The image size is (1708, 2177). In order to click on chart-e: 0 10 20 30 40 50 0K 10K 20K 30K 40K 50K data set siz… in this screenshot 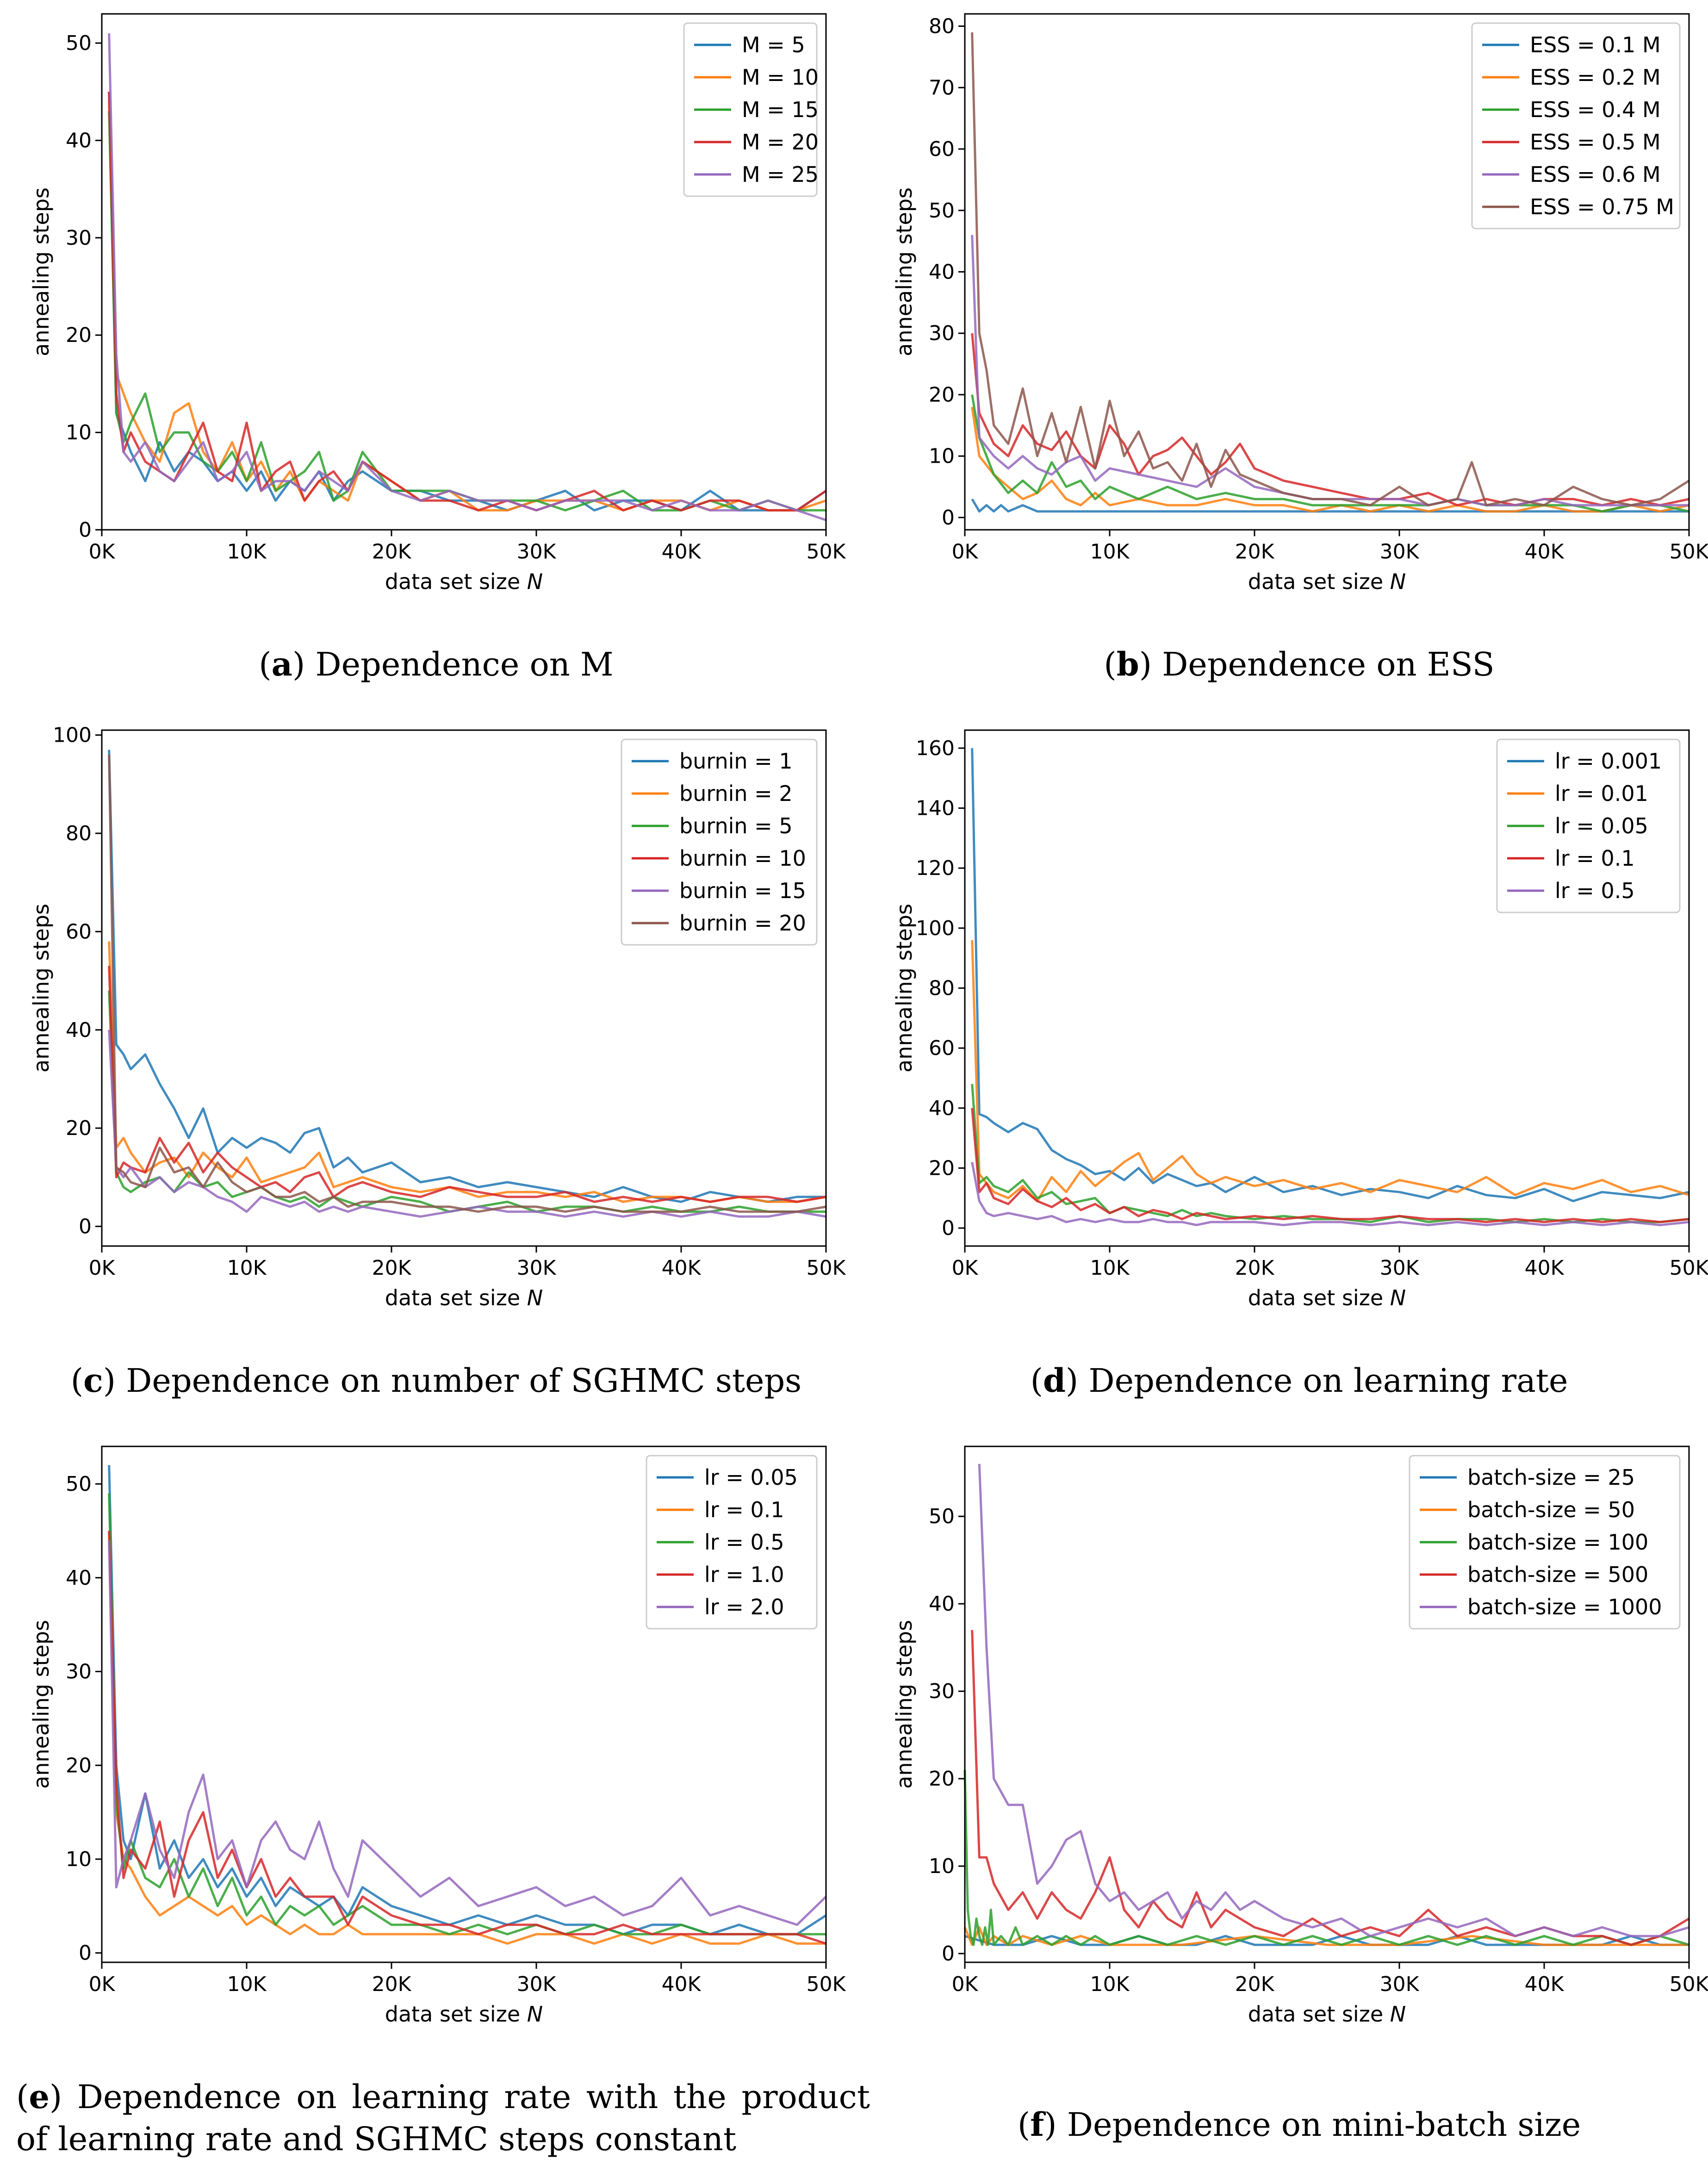, I will do `click(437, 1736)`.